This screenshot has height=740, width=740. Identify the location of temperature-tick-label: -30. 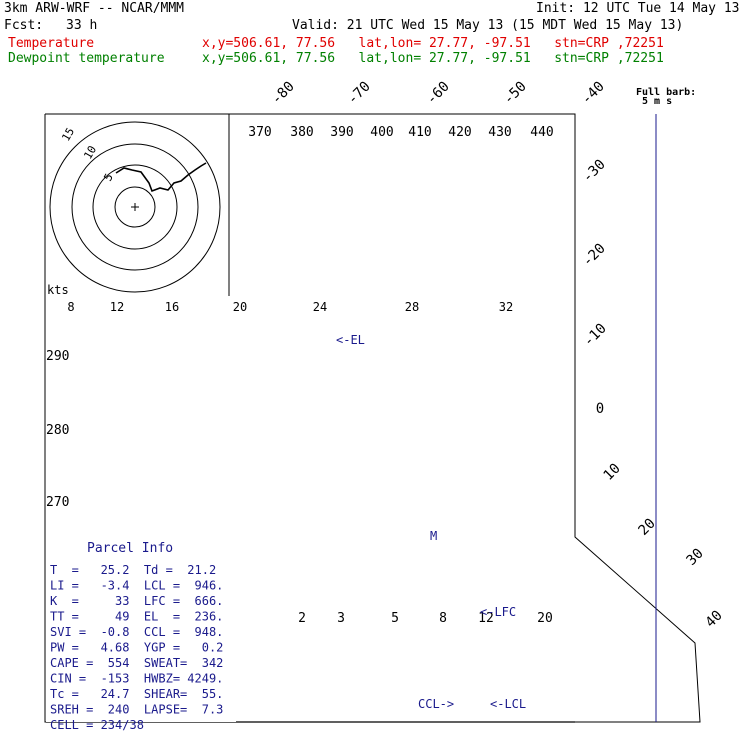
(594, 171).